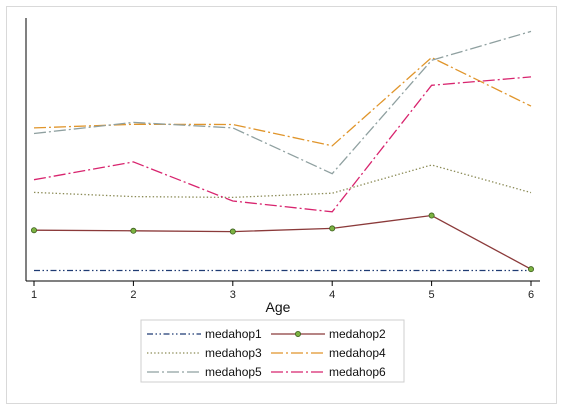  I want to click on x-tick-label: 6, so click(531, 295).